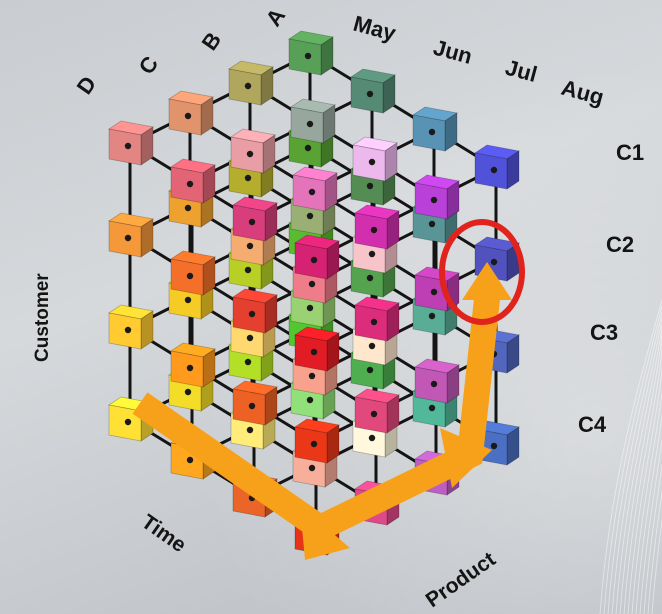 This screenshot has height=614, width=662. I want to click on customer-label-c1: C1, so click(630, 152).